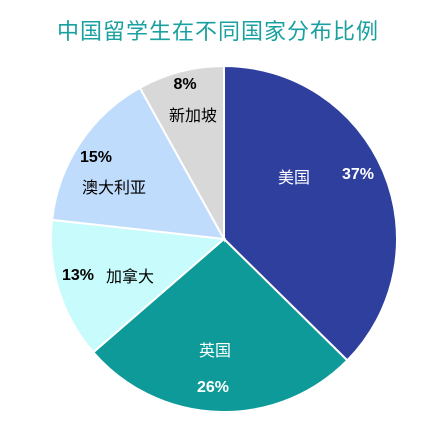 The image size is (436, 423). What do you see at coordinates (130, 276) in the screenshot?
I see `slice-category-label-2: 加拿大` at bounding box center [130, 276].